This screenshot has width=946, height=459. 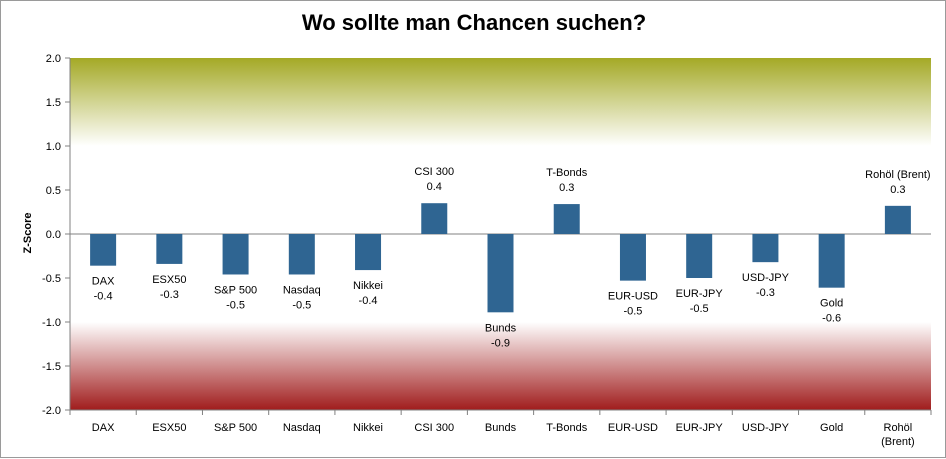 I want to click on x-tick-label: DAX, so click(x=103, y=428).